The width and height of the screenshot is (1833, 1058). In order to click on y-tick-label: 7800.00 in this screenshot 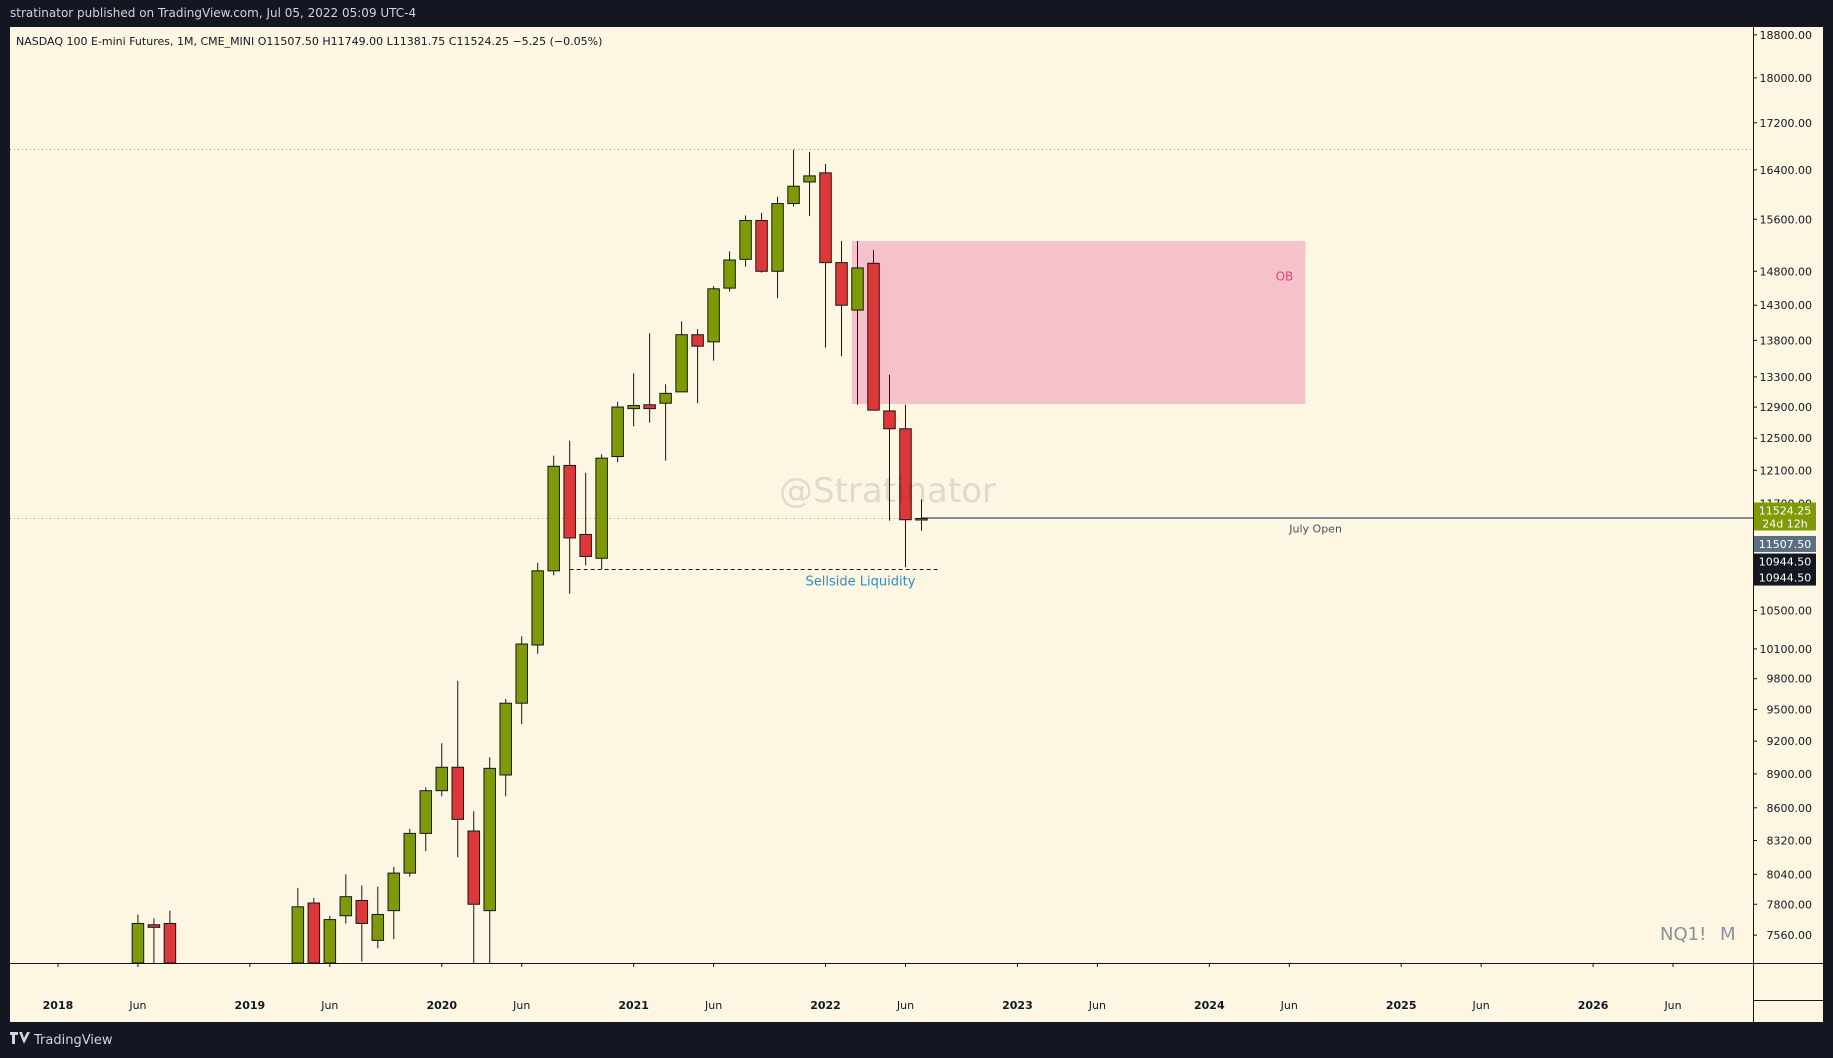, I will do `click(1790, 904)`.